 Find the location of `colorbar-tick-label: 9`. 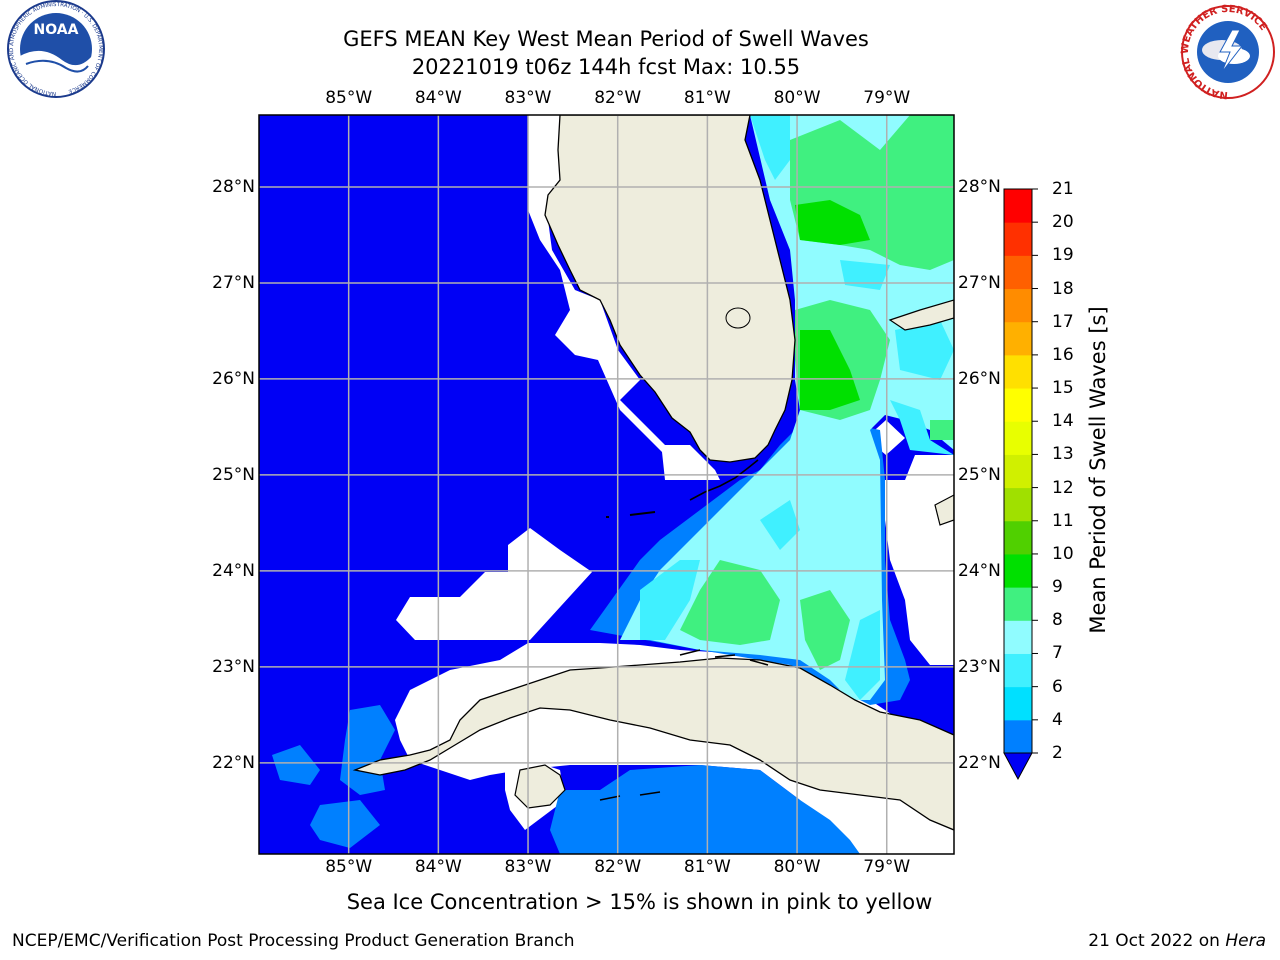

colorbar-tick-label: 9 is located at coordinates (1057, 587).